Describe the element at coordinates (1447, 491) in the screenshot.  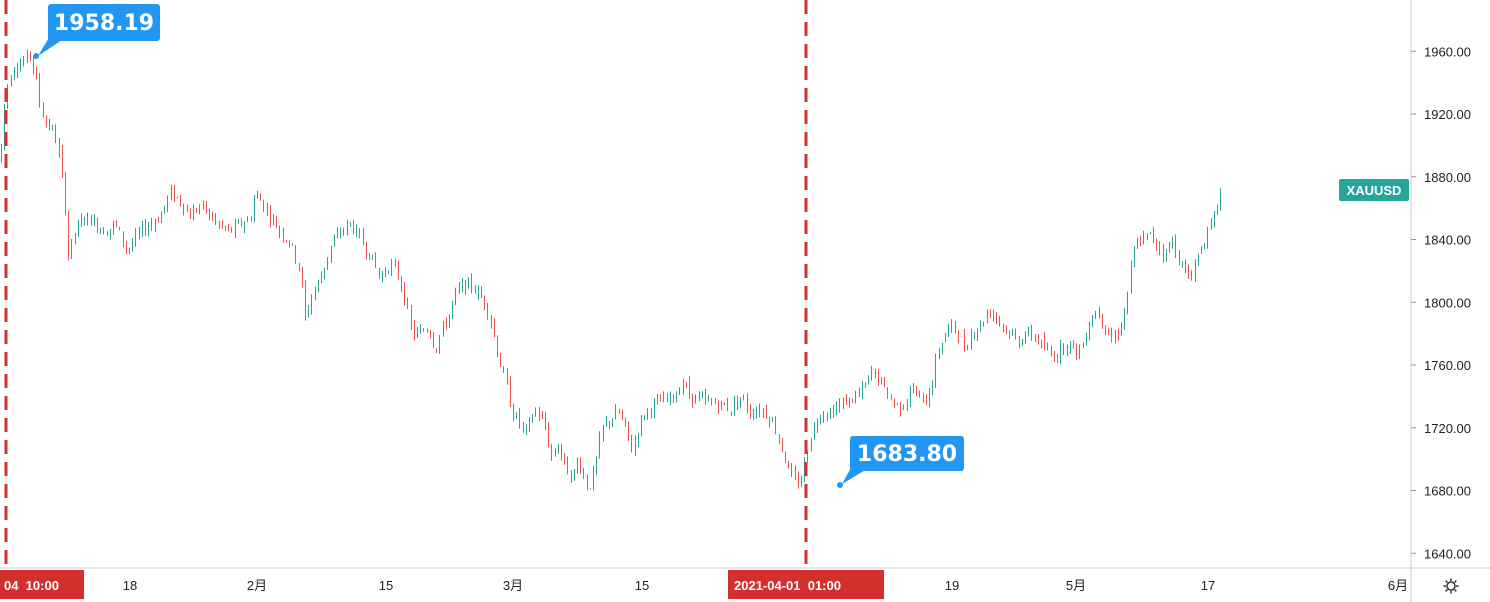
I see `price-tick-label: 1680.00` at that location.